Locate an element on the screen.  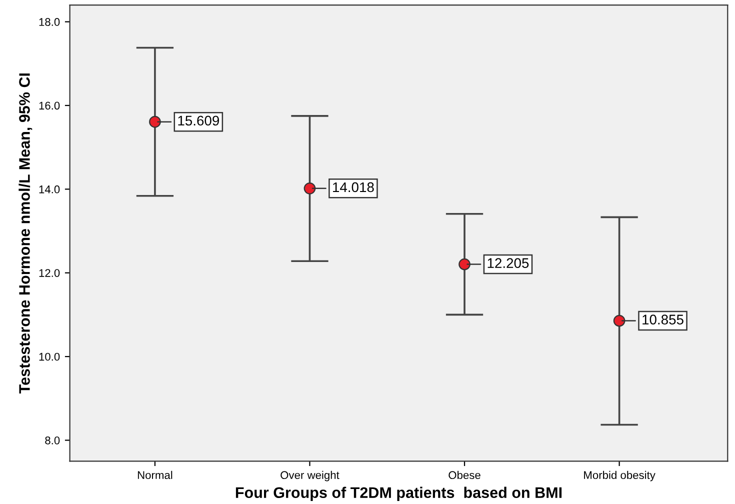
y-tick-label: 14.0 is located at coordinates (49, 189).